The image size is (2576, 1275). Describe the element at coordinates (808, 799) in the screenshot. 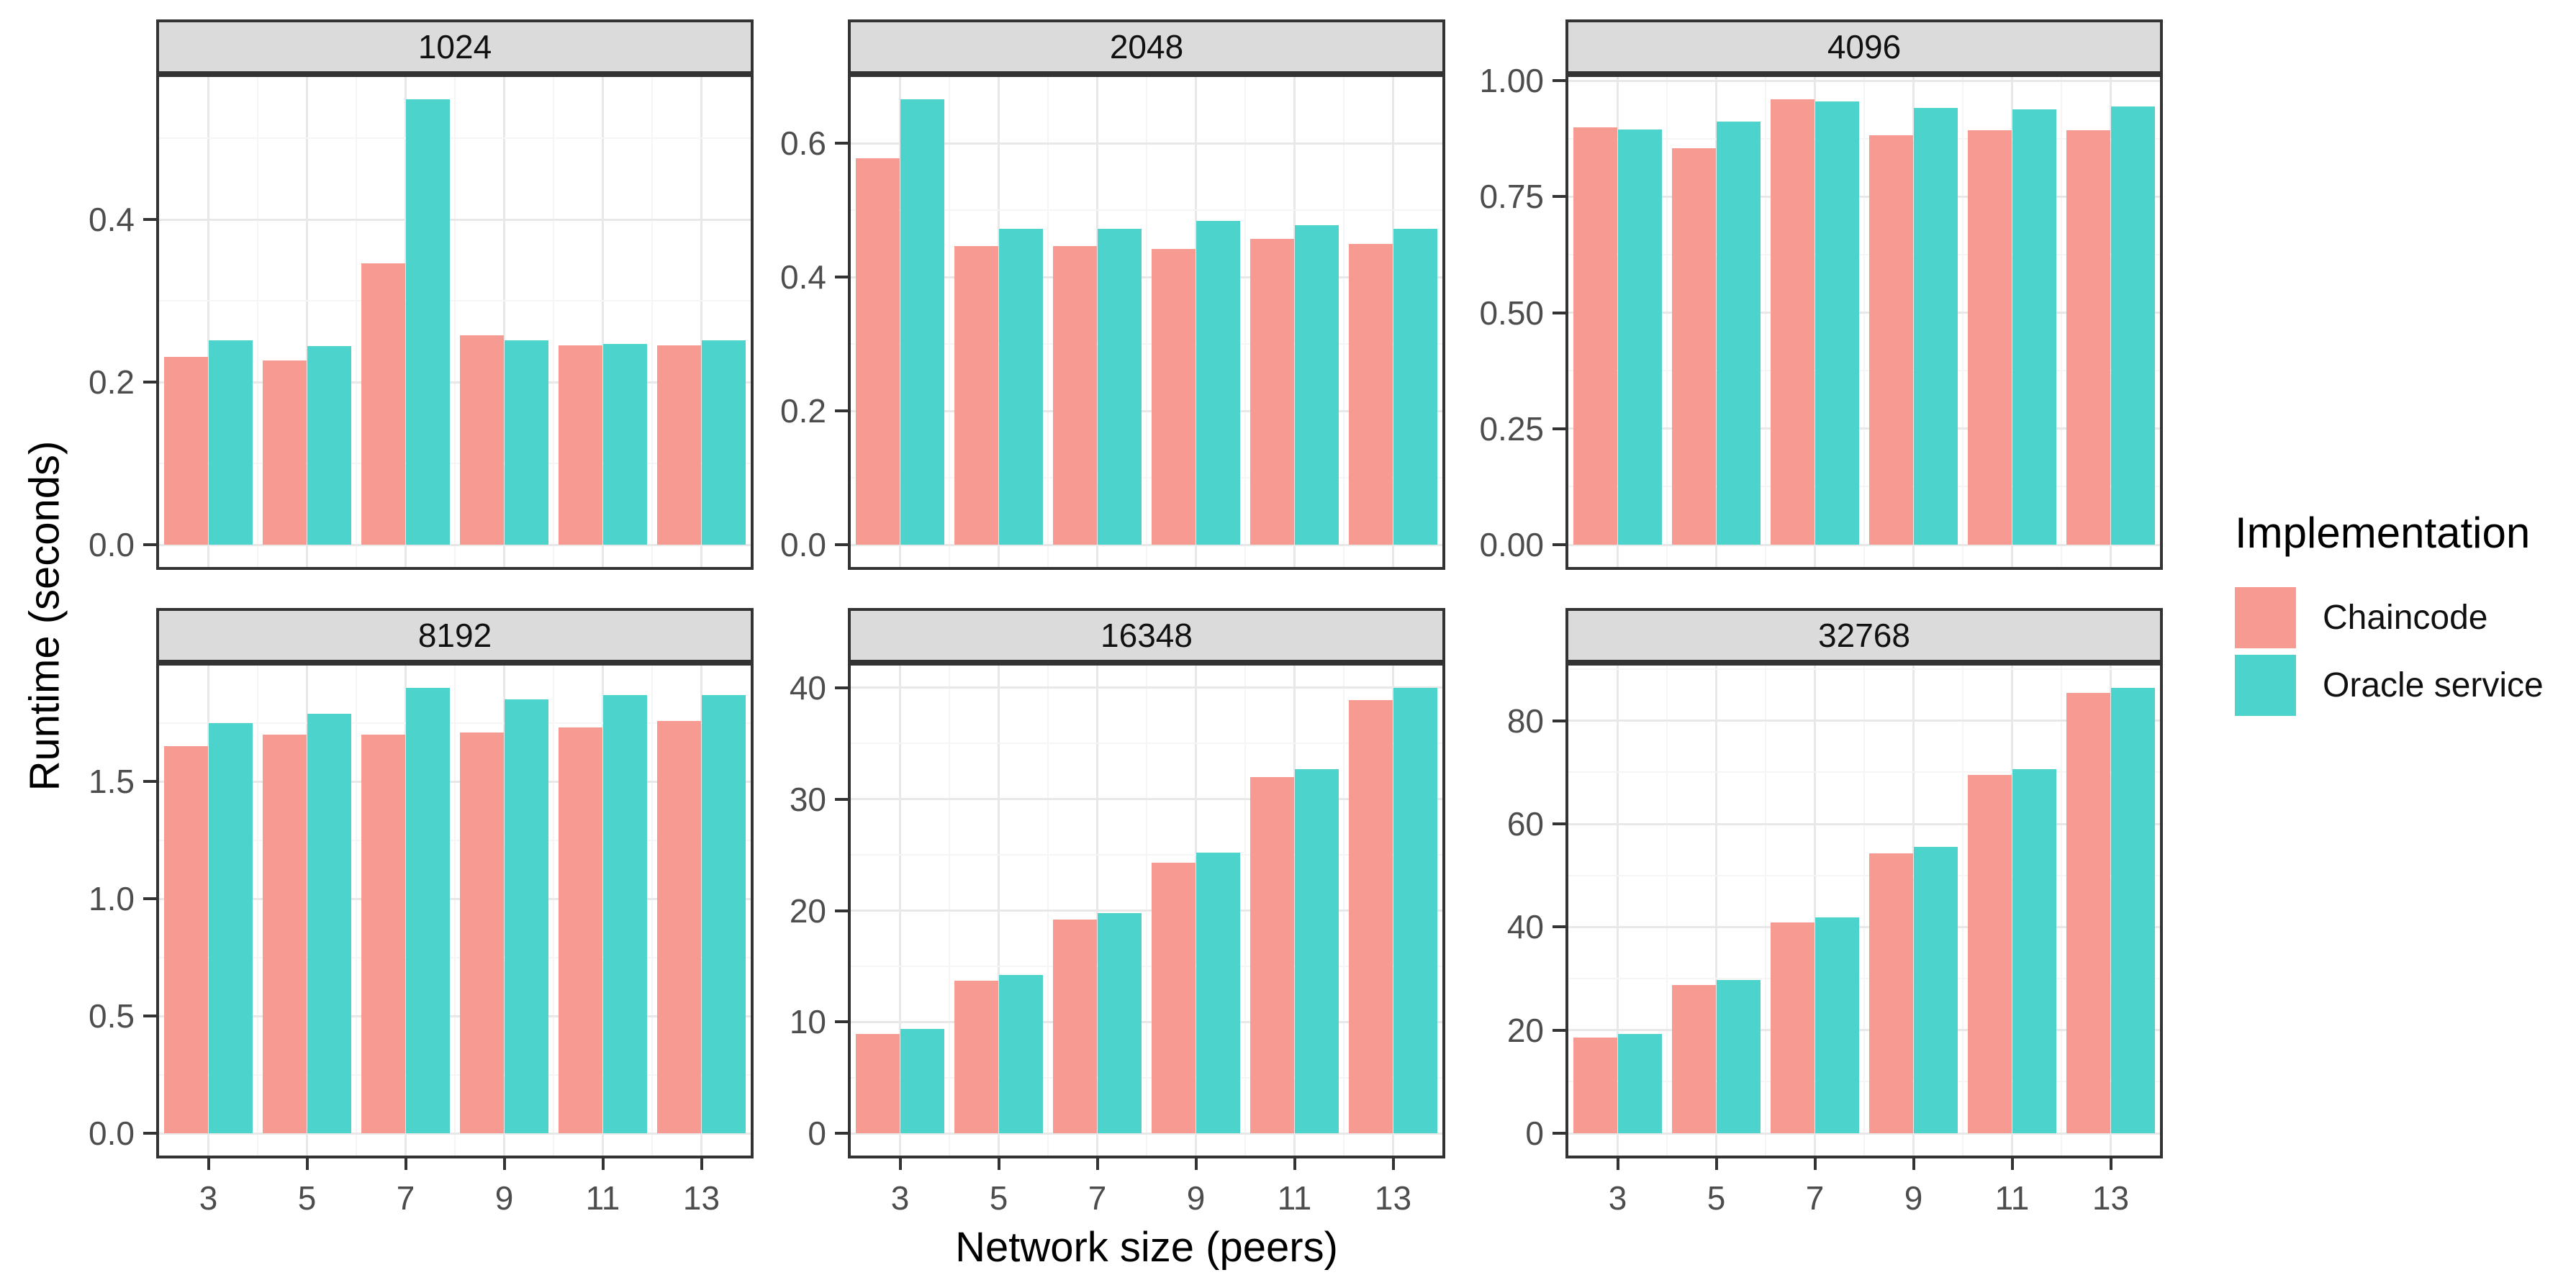

I see `y-tick-label: 30` at that location.